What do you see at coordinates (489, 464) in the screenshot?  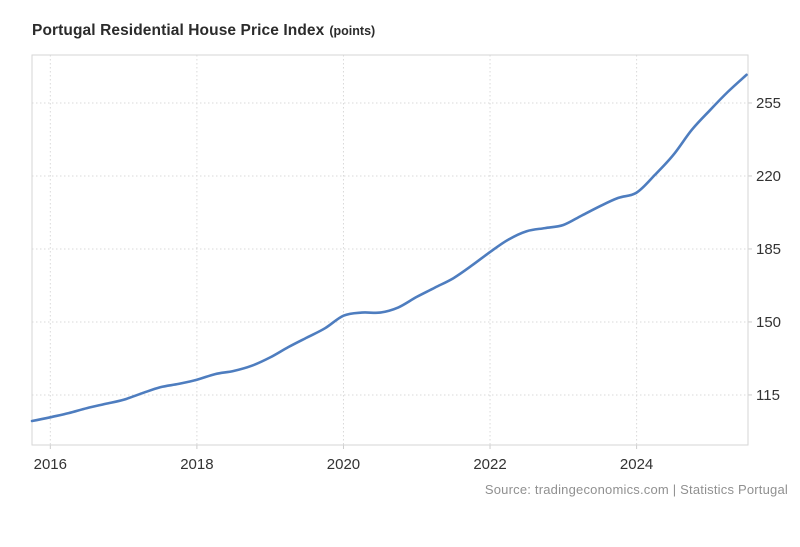 I see `x-tick-label: 2022` at bounding box center [489, 464].